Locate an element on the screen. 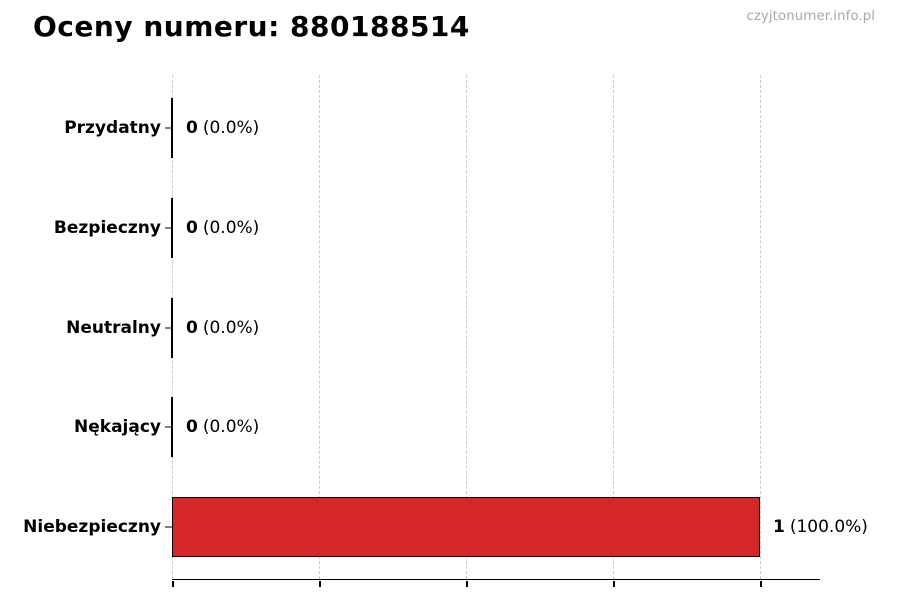 This screenshot has height=600, width=900. value-label: 1 (100.0%) is located at coordinates (820, 527).